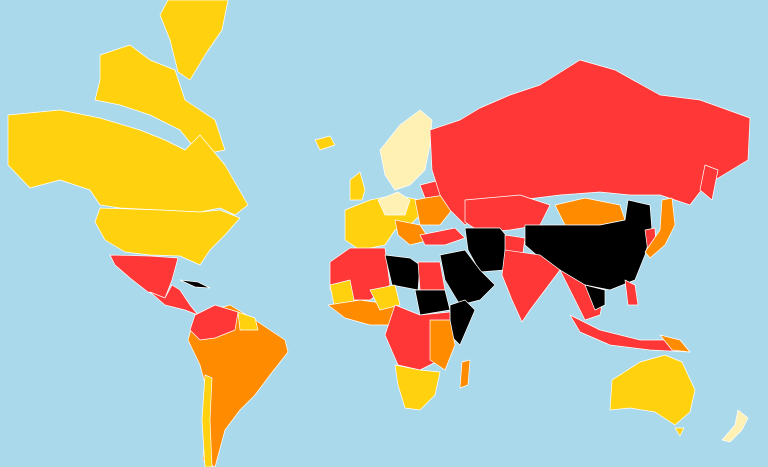 This screenshot has height=467, width=768. Describe the element at coordinates (194, 40) in the screenshot. I see `greenland` at that location.